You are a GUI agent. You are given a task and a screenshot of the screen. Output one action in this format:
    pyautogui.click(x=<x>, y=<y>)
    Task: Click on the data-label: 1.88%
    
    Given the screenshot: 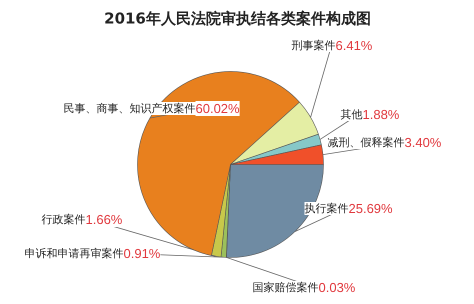 What is the action you would take?
    pyautogui.click(x=381, y=114)
    